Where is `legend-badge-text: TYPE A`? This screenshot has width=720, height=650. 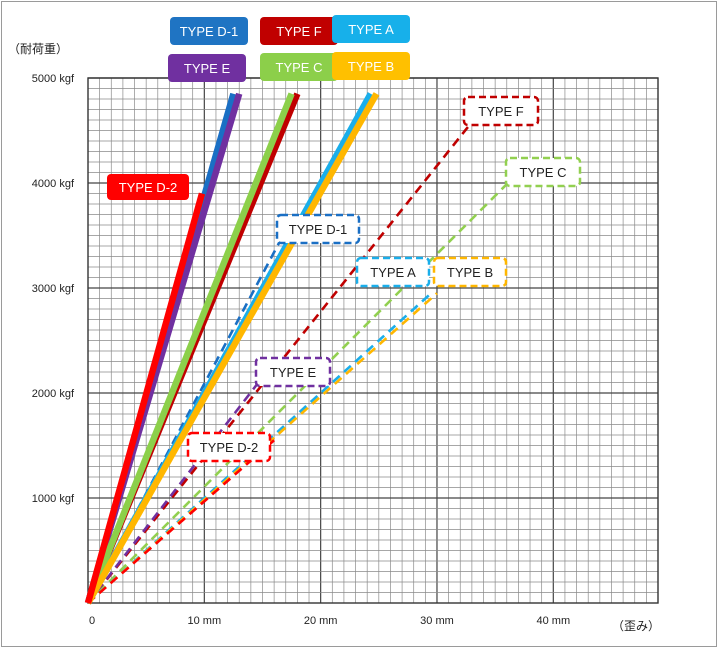
legend-badge-text: TYPE A is located at coordinates (371, 29).